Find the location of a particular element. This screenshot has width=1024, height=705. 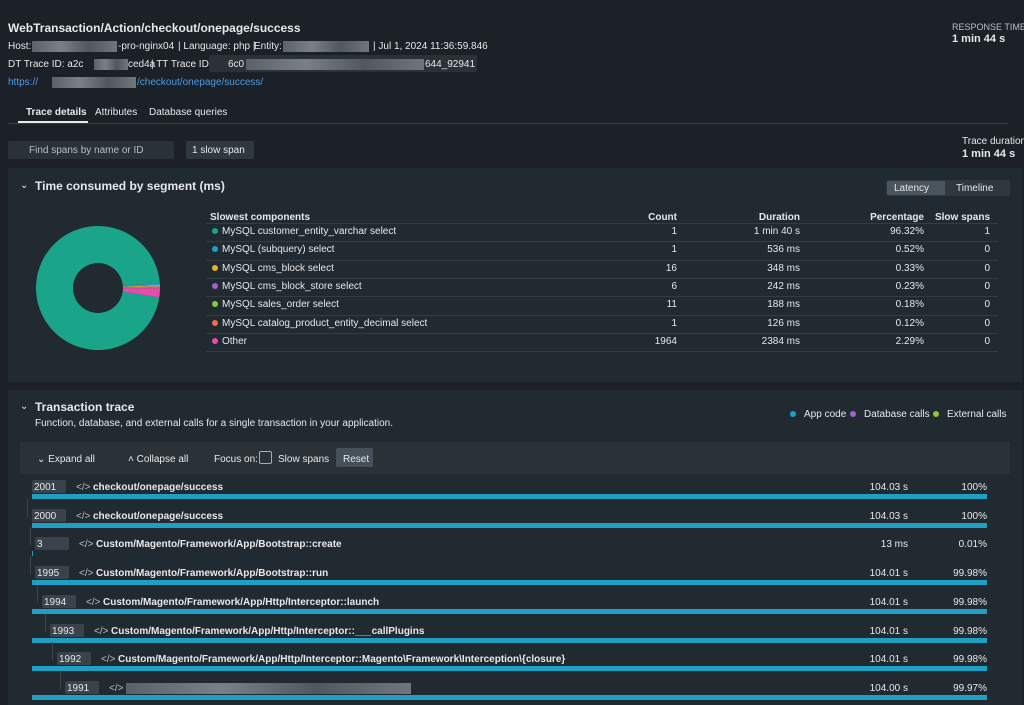

legend-item: Database calls is located at coordinates (890, 414).